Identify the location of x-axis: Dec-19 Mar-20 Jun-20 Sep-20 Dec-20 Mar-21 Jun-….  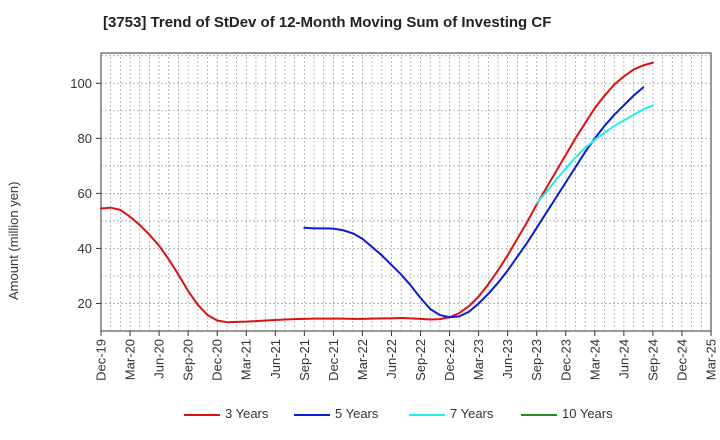
(406, 356).